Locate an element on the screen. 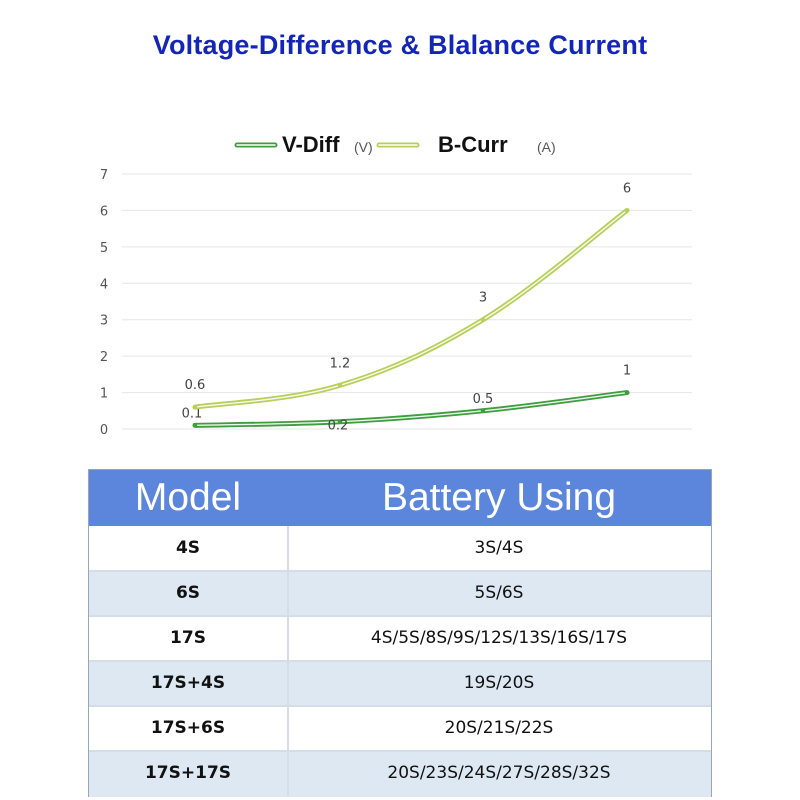 This screenshot has width=800, height=800. model-cell: 17S is located at coordinates (188, 638).